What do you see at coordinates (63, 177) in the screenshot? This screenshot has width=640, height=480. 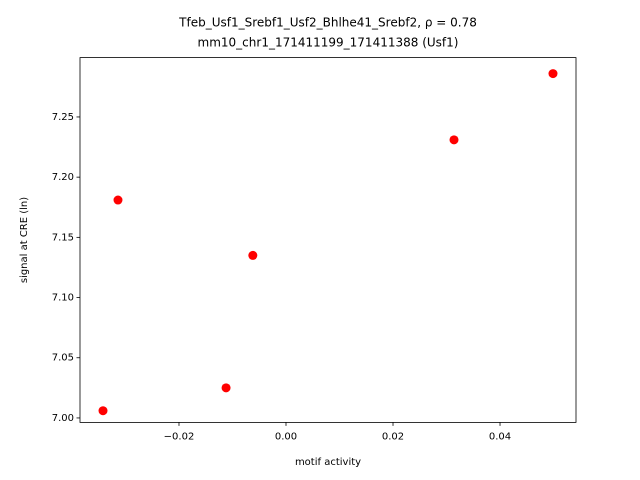 I see `y-tick-label: 7.20` at bounding box center [63, 177].